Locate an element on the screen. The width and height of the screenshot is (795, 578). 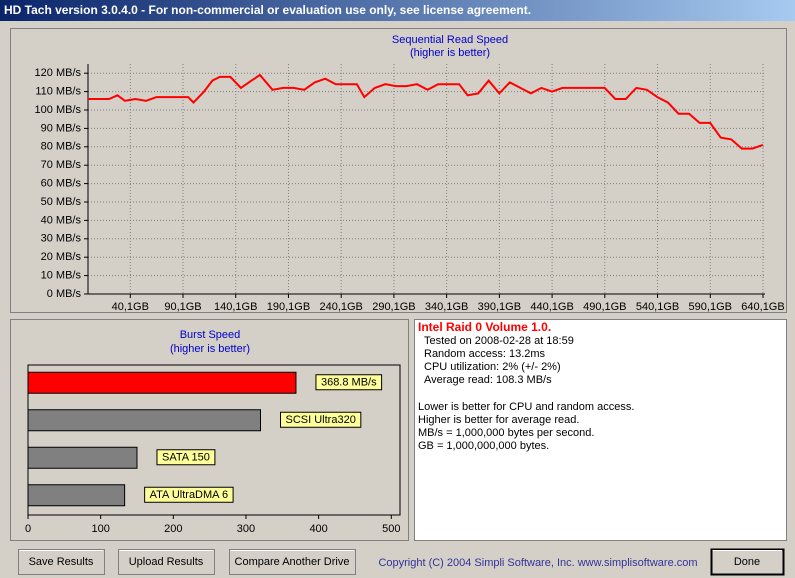
x-tick-label: 140,1GB is located at coordinates (235, 307).